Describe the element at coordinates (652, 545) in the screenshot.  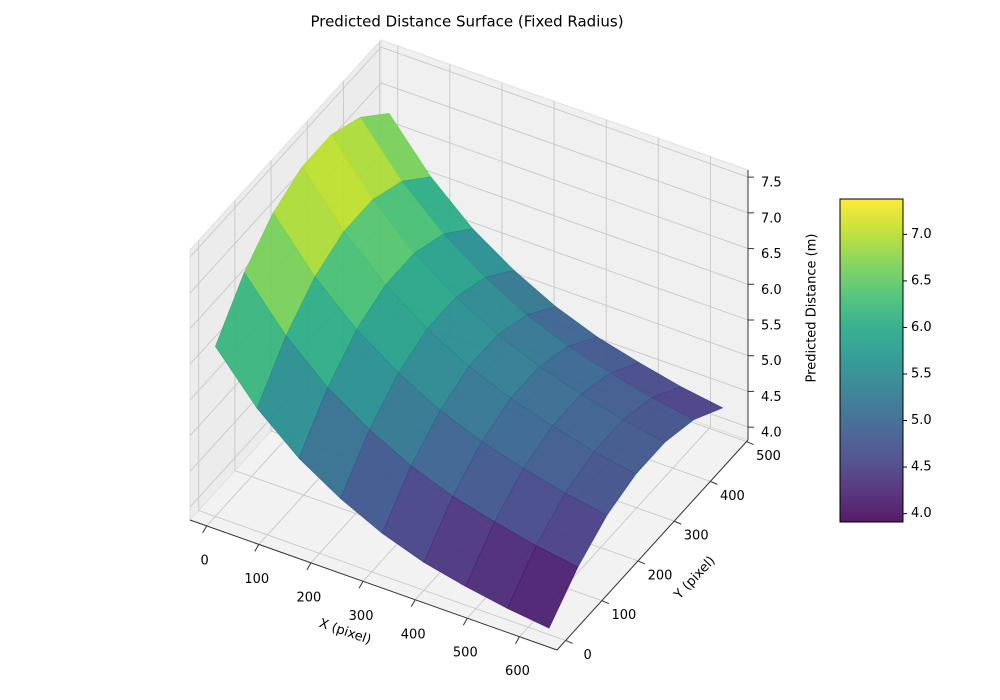
I see `y-axis-line` at that location.